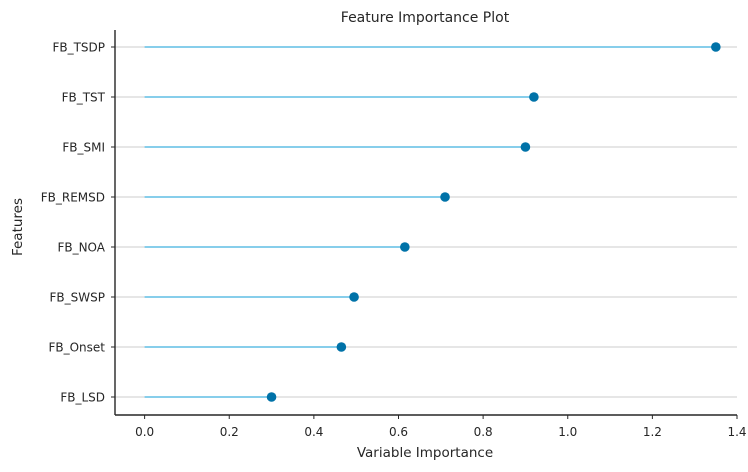 The height and width of the screenshot is (472, 748). Describe the element at coordinates (425, 453) in the screenshot. I see `x-axis-label: Variable Importance` at that location.